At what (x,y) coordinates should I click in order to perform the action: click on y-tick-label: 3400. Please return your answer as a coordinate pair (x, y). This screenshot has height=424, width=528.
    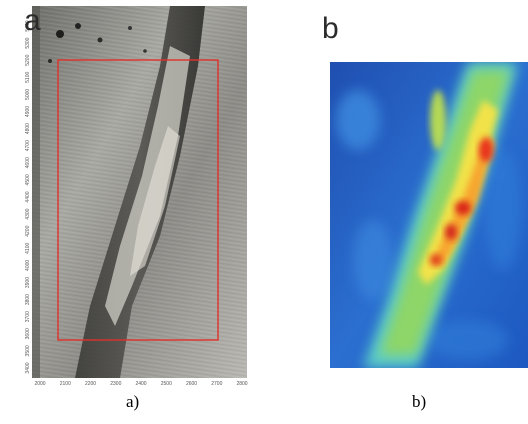
    Looking at the image, I should click on (28, 367).